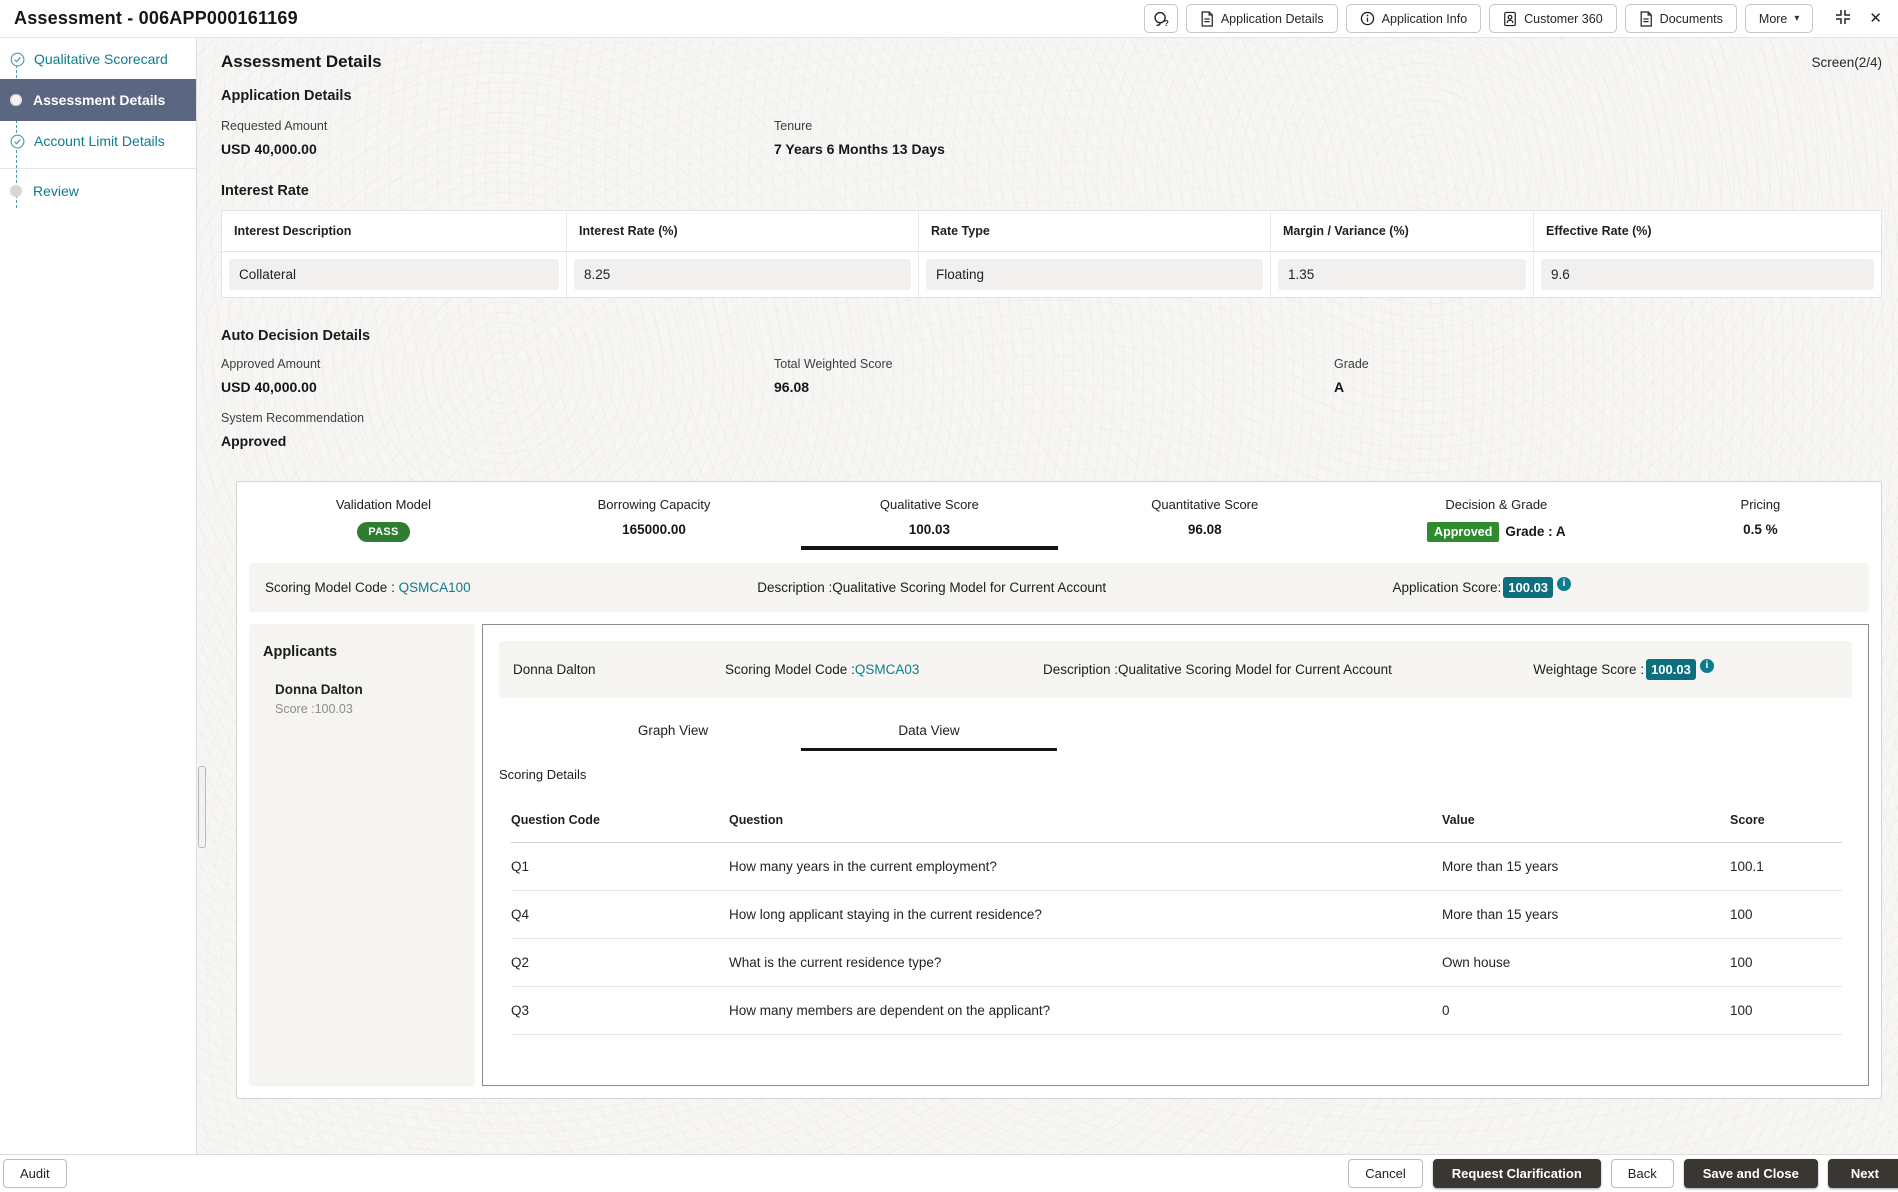 The width and height of the screenshot is (1898, 1192). What do you see at coordinates (1051, 274) in the screenshot?
I see `table-row: Collateral 8.25 Floating 1.35 9.6` at bounding box center [1051, 274].